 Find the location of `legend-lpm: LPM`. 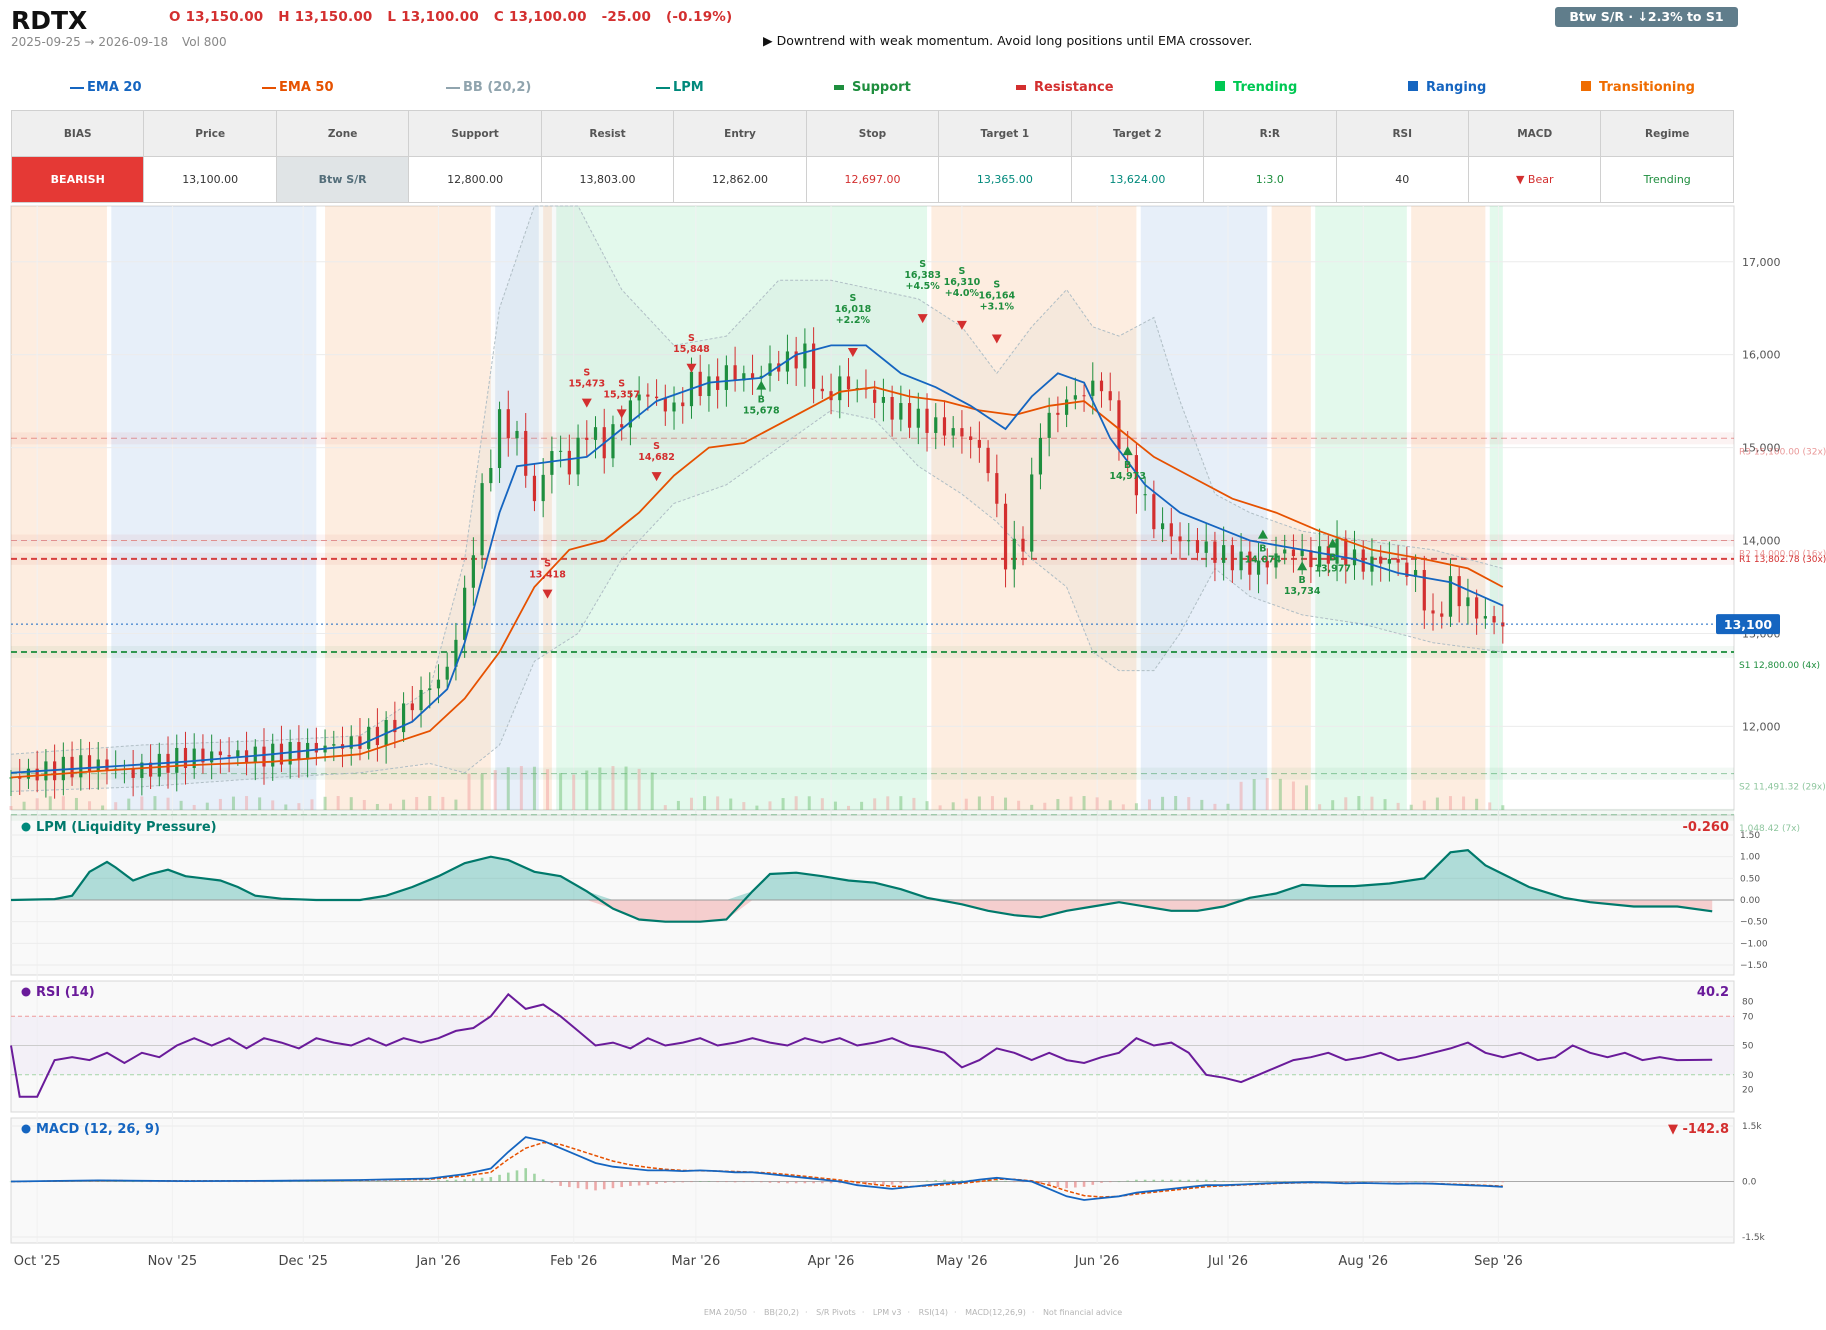

legend-lpm: LPM is located at coordinates (680, 87).